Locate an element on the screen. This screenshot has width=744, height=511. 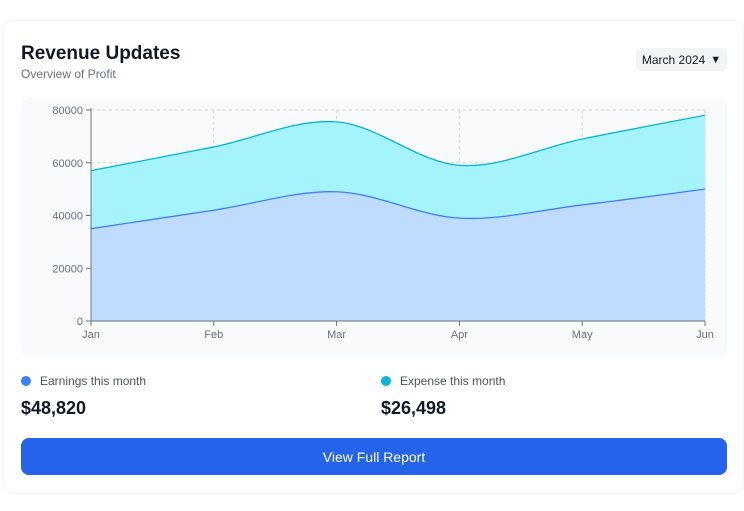
month-dropdown-value: March 2024 is located at coordinates (673, 59).